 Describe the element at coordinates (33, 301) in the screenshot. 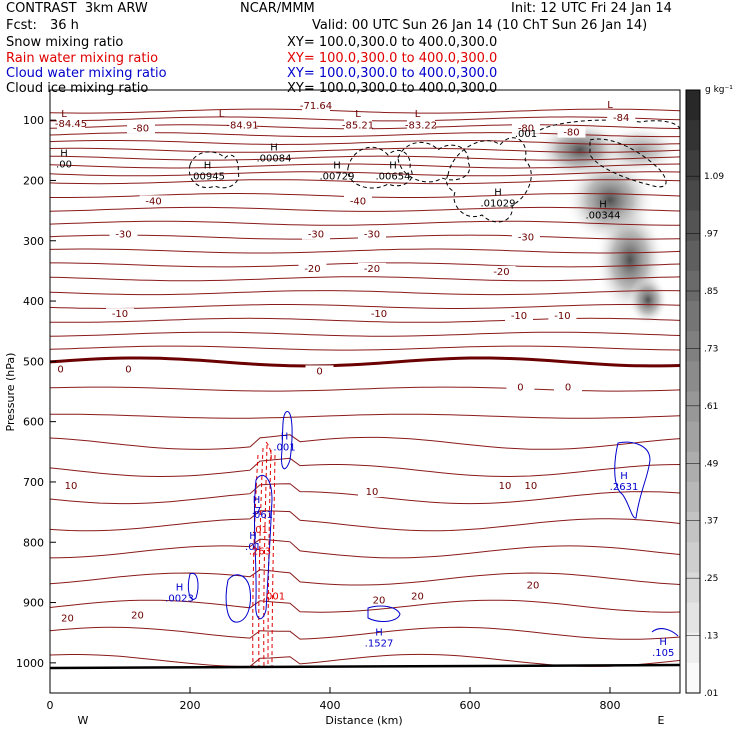

I see `y-tick-label: 400` at that location.